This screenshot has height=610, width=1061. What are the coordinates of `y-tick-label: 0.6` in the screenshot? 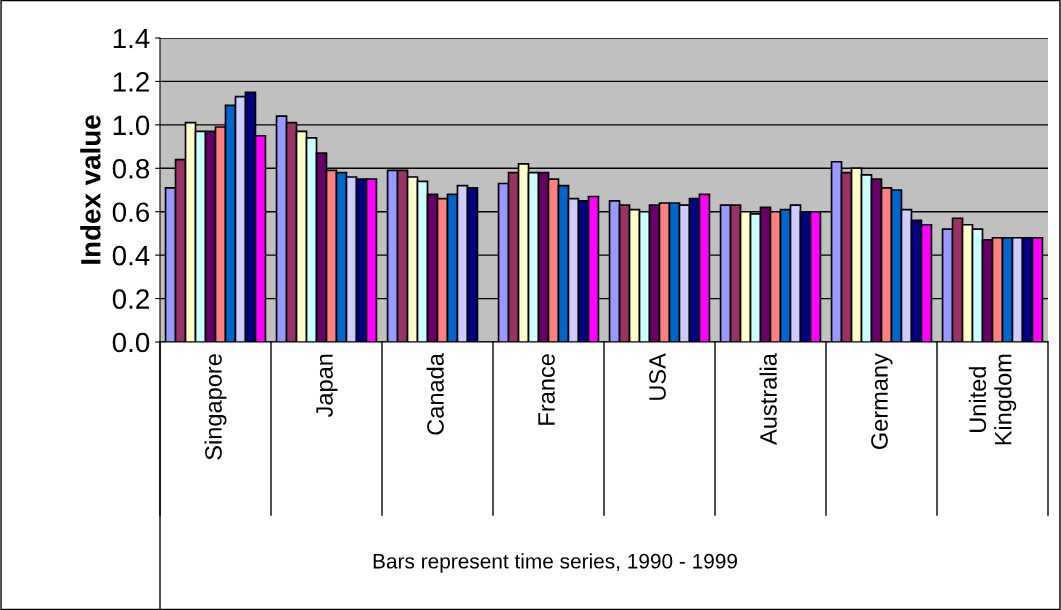 It's located at (131, 212).